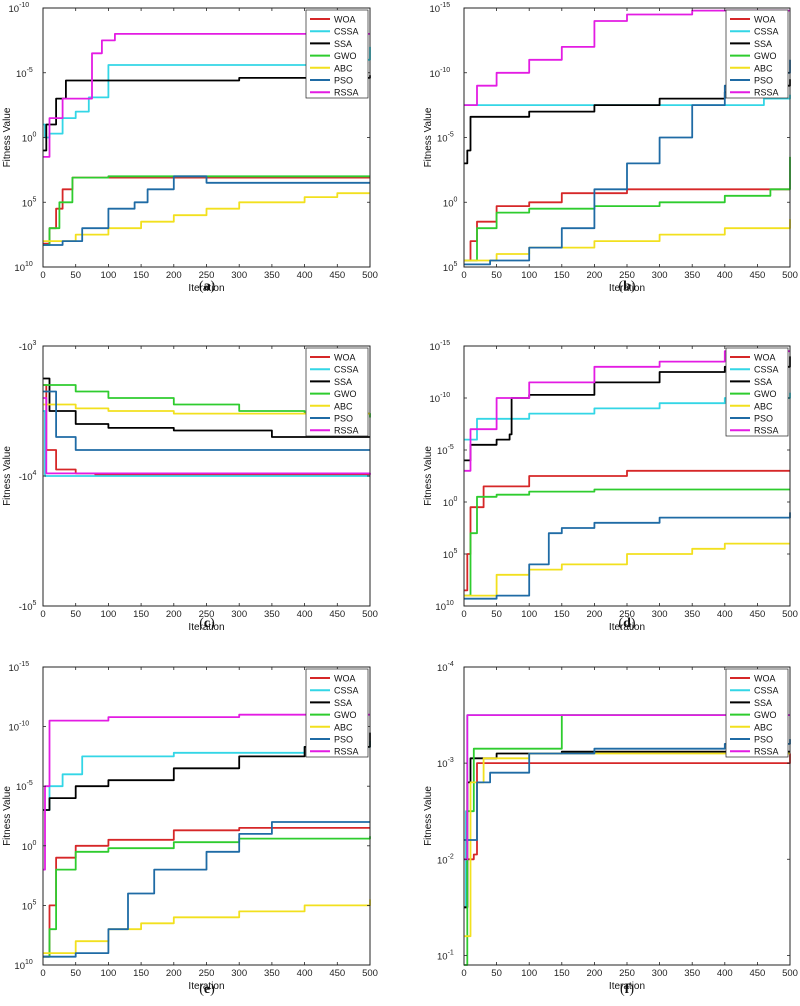 Image resolution: width=800 pixels, height=1006 pixels. Describe the element at coordinates (29, 138) in the screenshot. I see `y-tick-label: 10⁰` at that location.